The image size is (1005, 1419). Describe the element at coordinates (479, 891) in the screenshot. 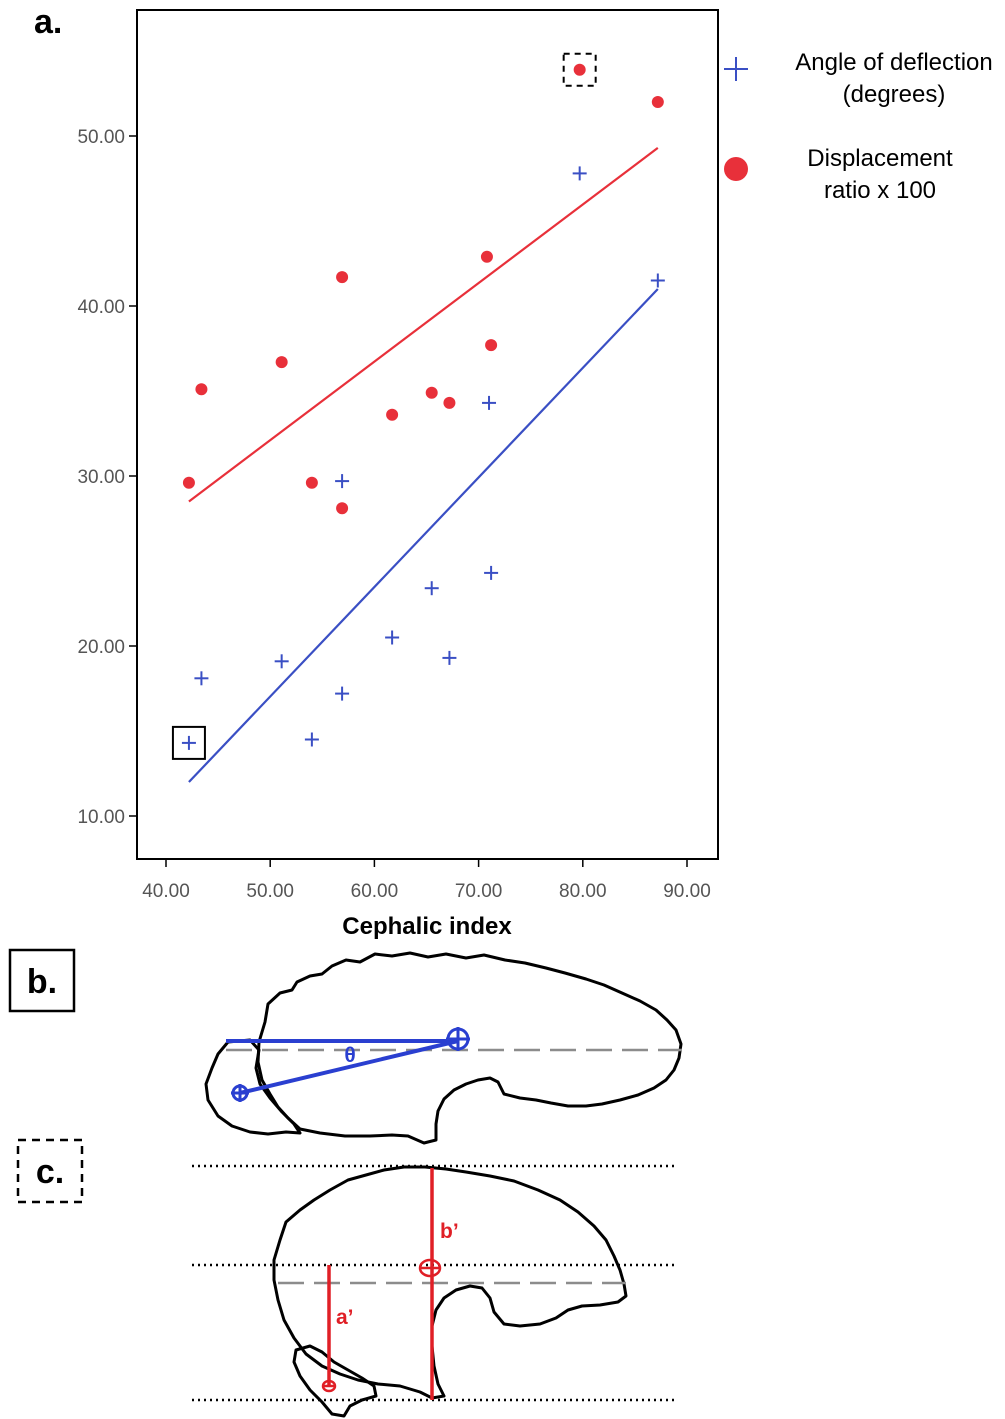

I see `x-tick-label: 70.00` at that location.